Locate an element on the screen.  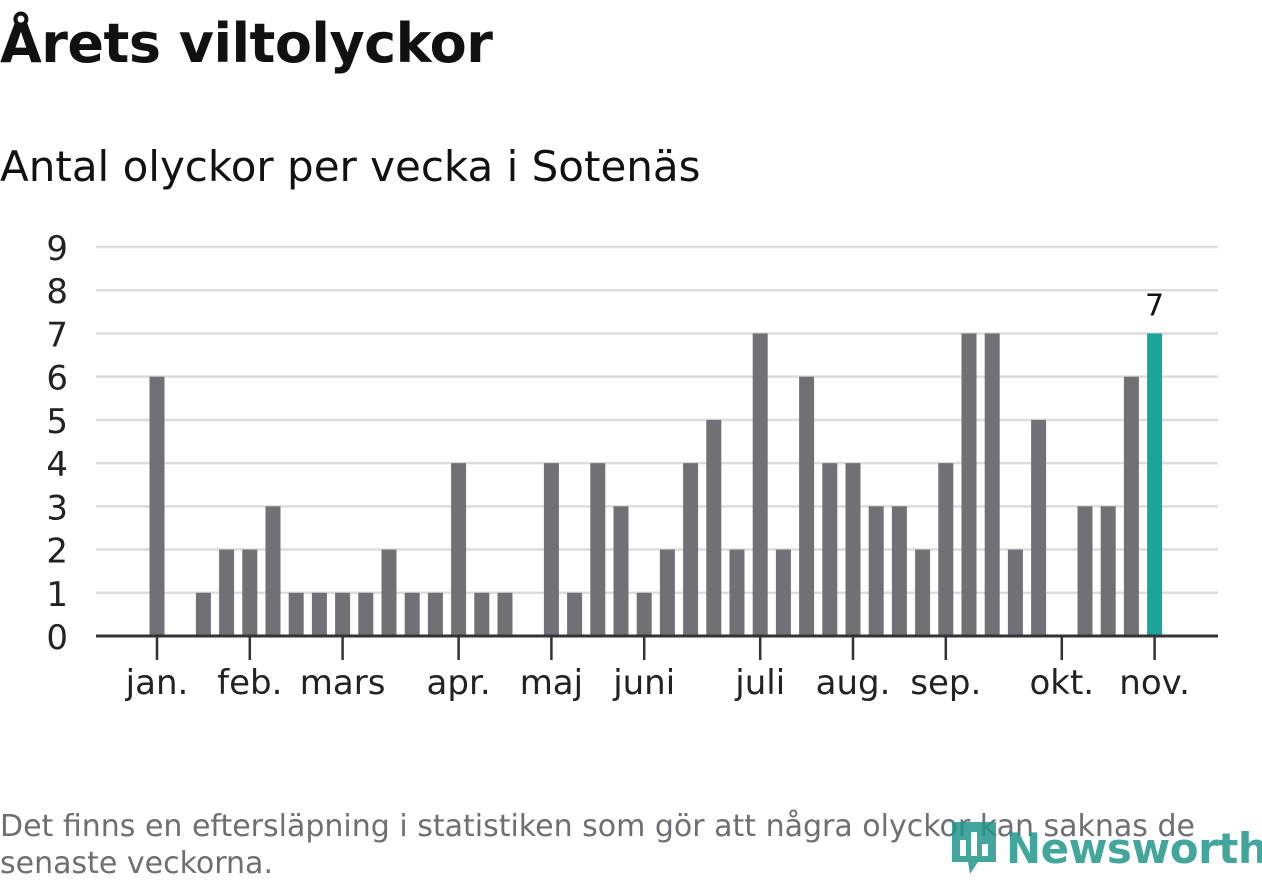
data-labels: 7 is located at coordinates (1154, 305).